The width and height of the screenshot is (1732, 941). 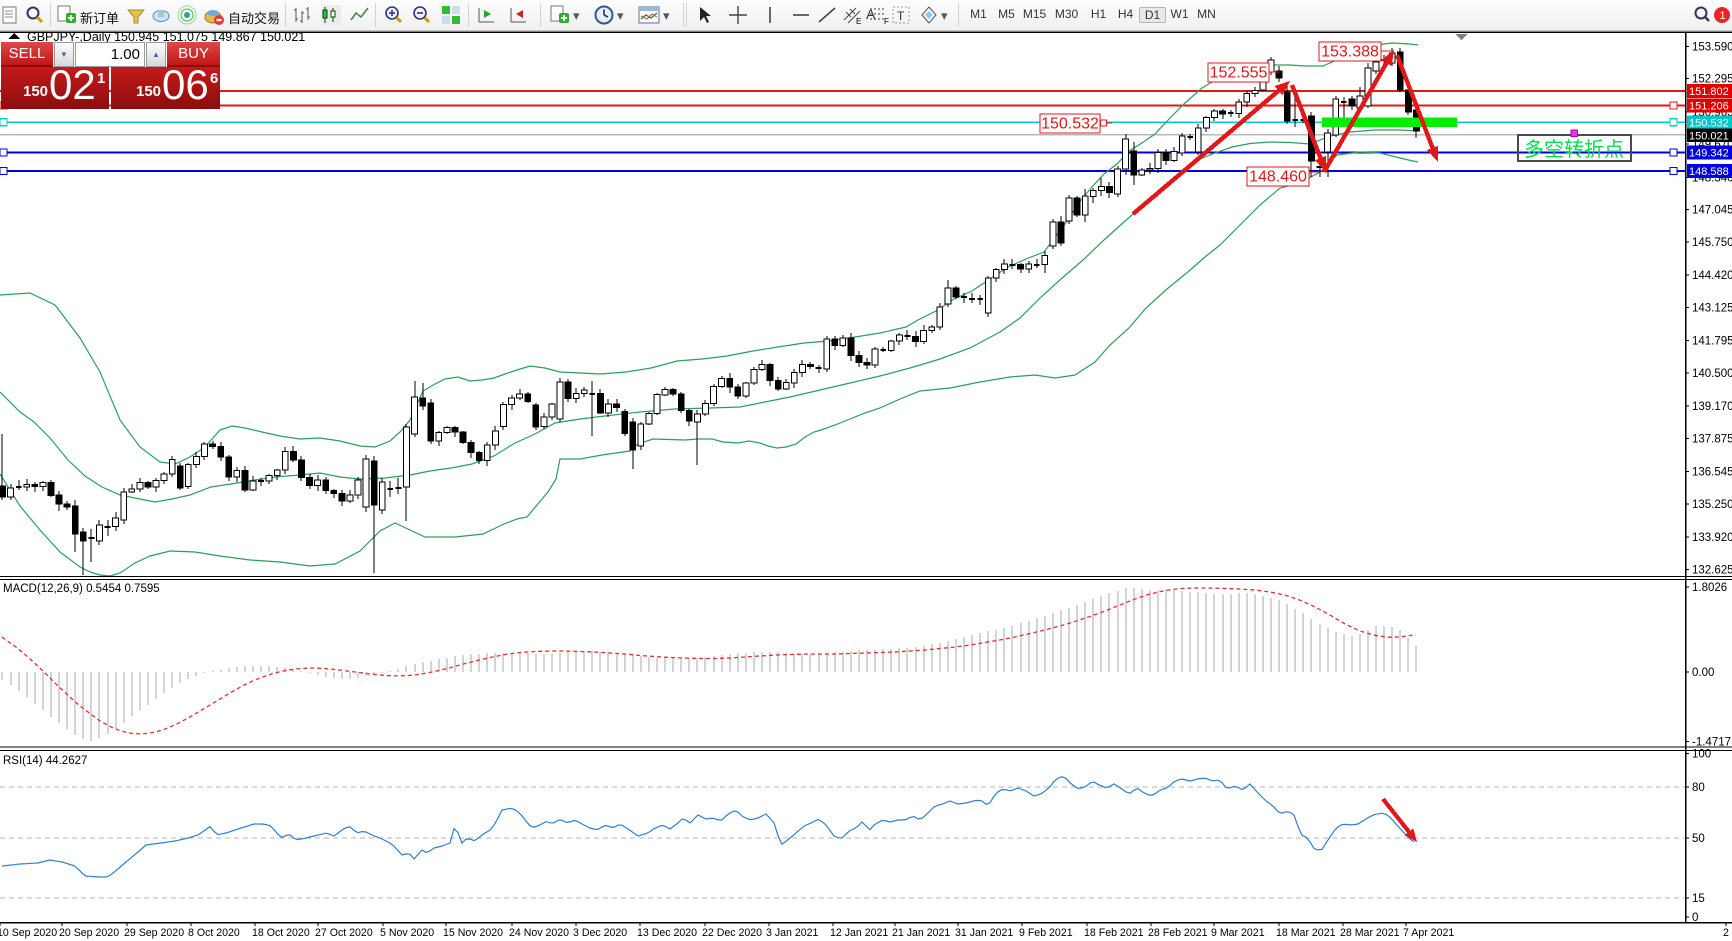 What do you see at coordinates (1712, 276) in the screenshot?
I see `svg-text: 144.420` at bounding box center [1712, 276].